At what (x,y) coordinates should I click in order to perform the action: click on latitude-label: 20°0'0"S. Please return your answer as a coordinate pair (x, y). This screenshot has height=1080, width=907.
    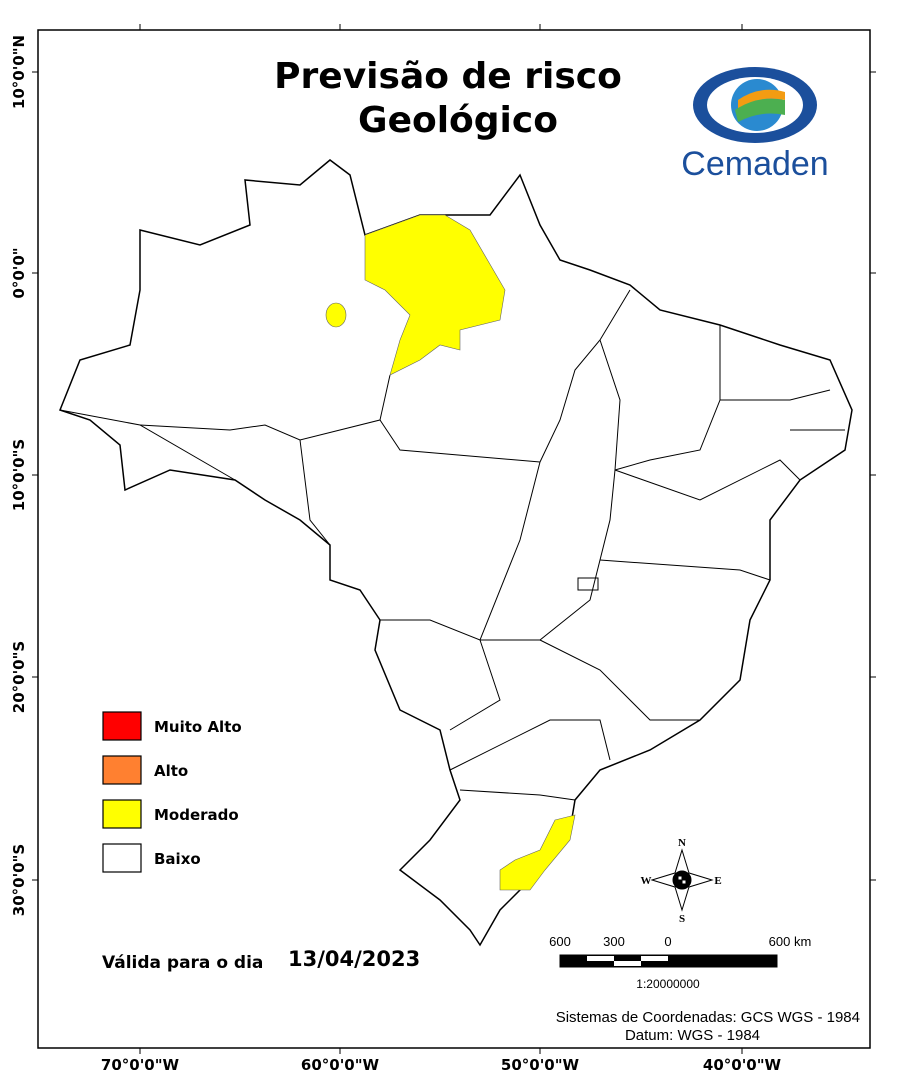
    Looking at the image, I should click on (19, 677).